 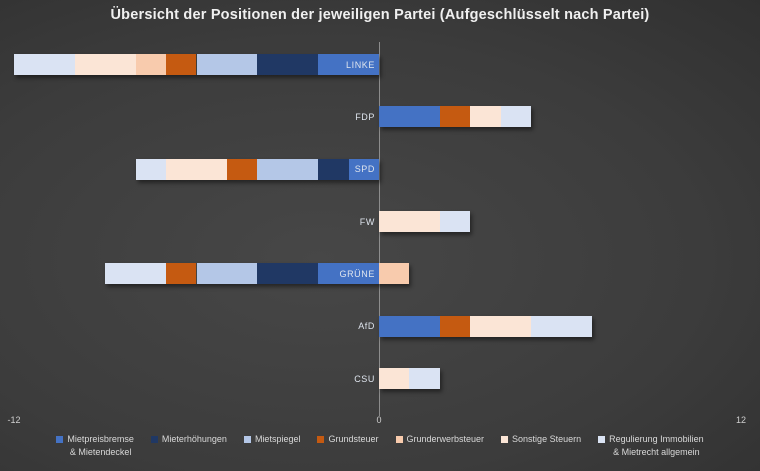 I want to click on x-axis-tick-label-max: 12, so click(x=741, y=420).